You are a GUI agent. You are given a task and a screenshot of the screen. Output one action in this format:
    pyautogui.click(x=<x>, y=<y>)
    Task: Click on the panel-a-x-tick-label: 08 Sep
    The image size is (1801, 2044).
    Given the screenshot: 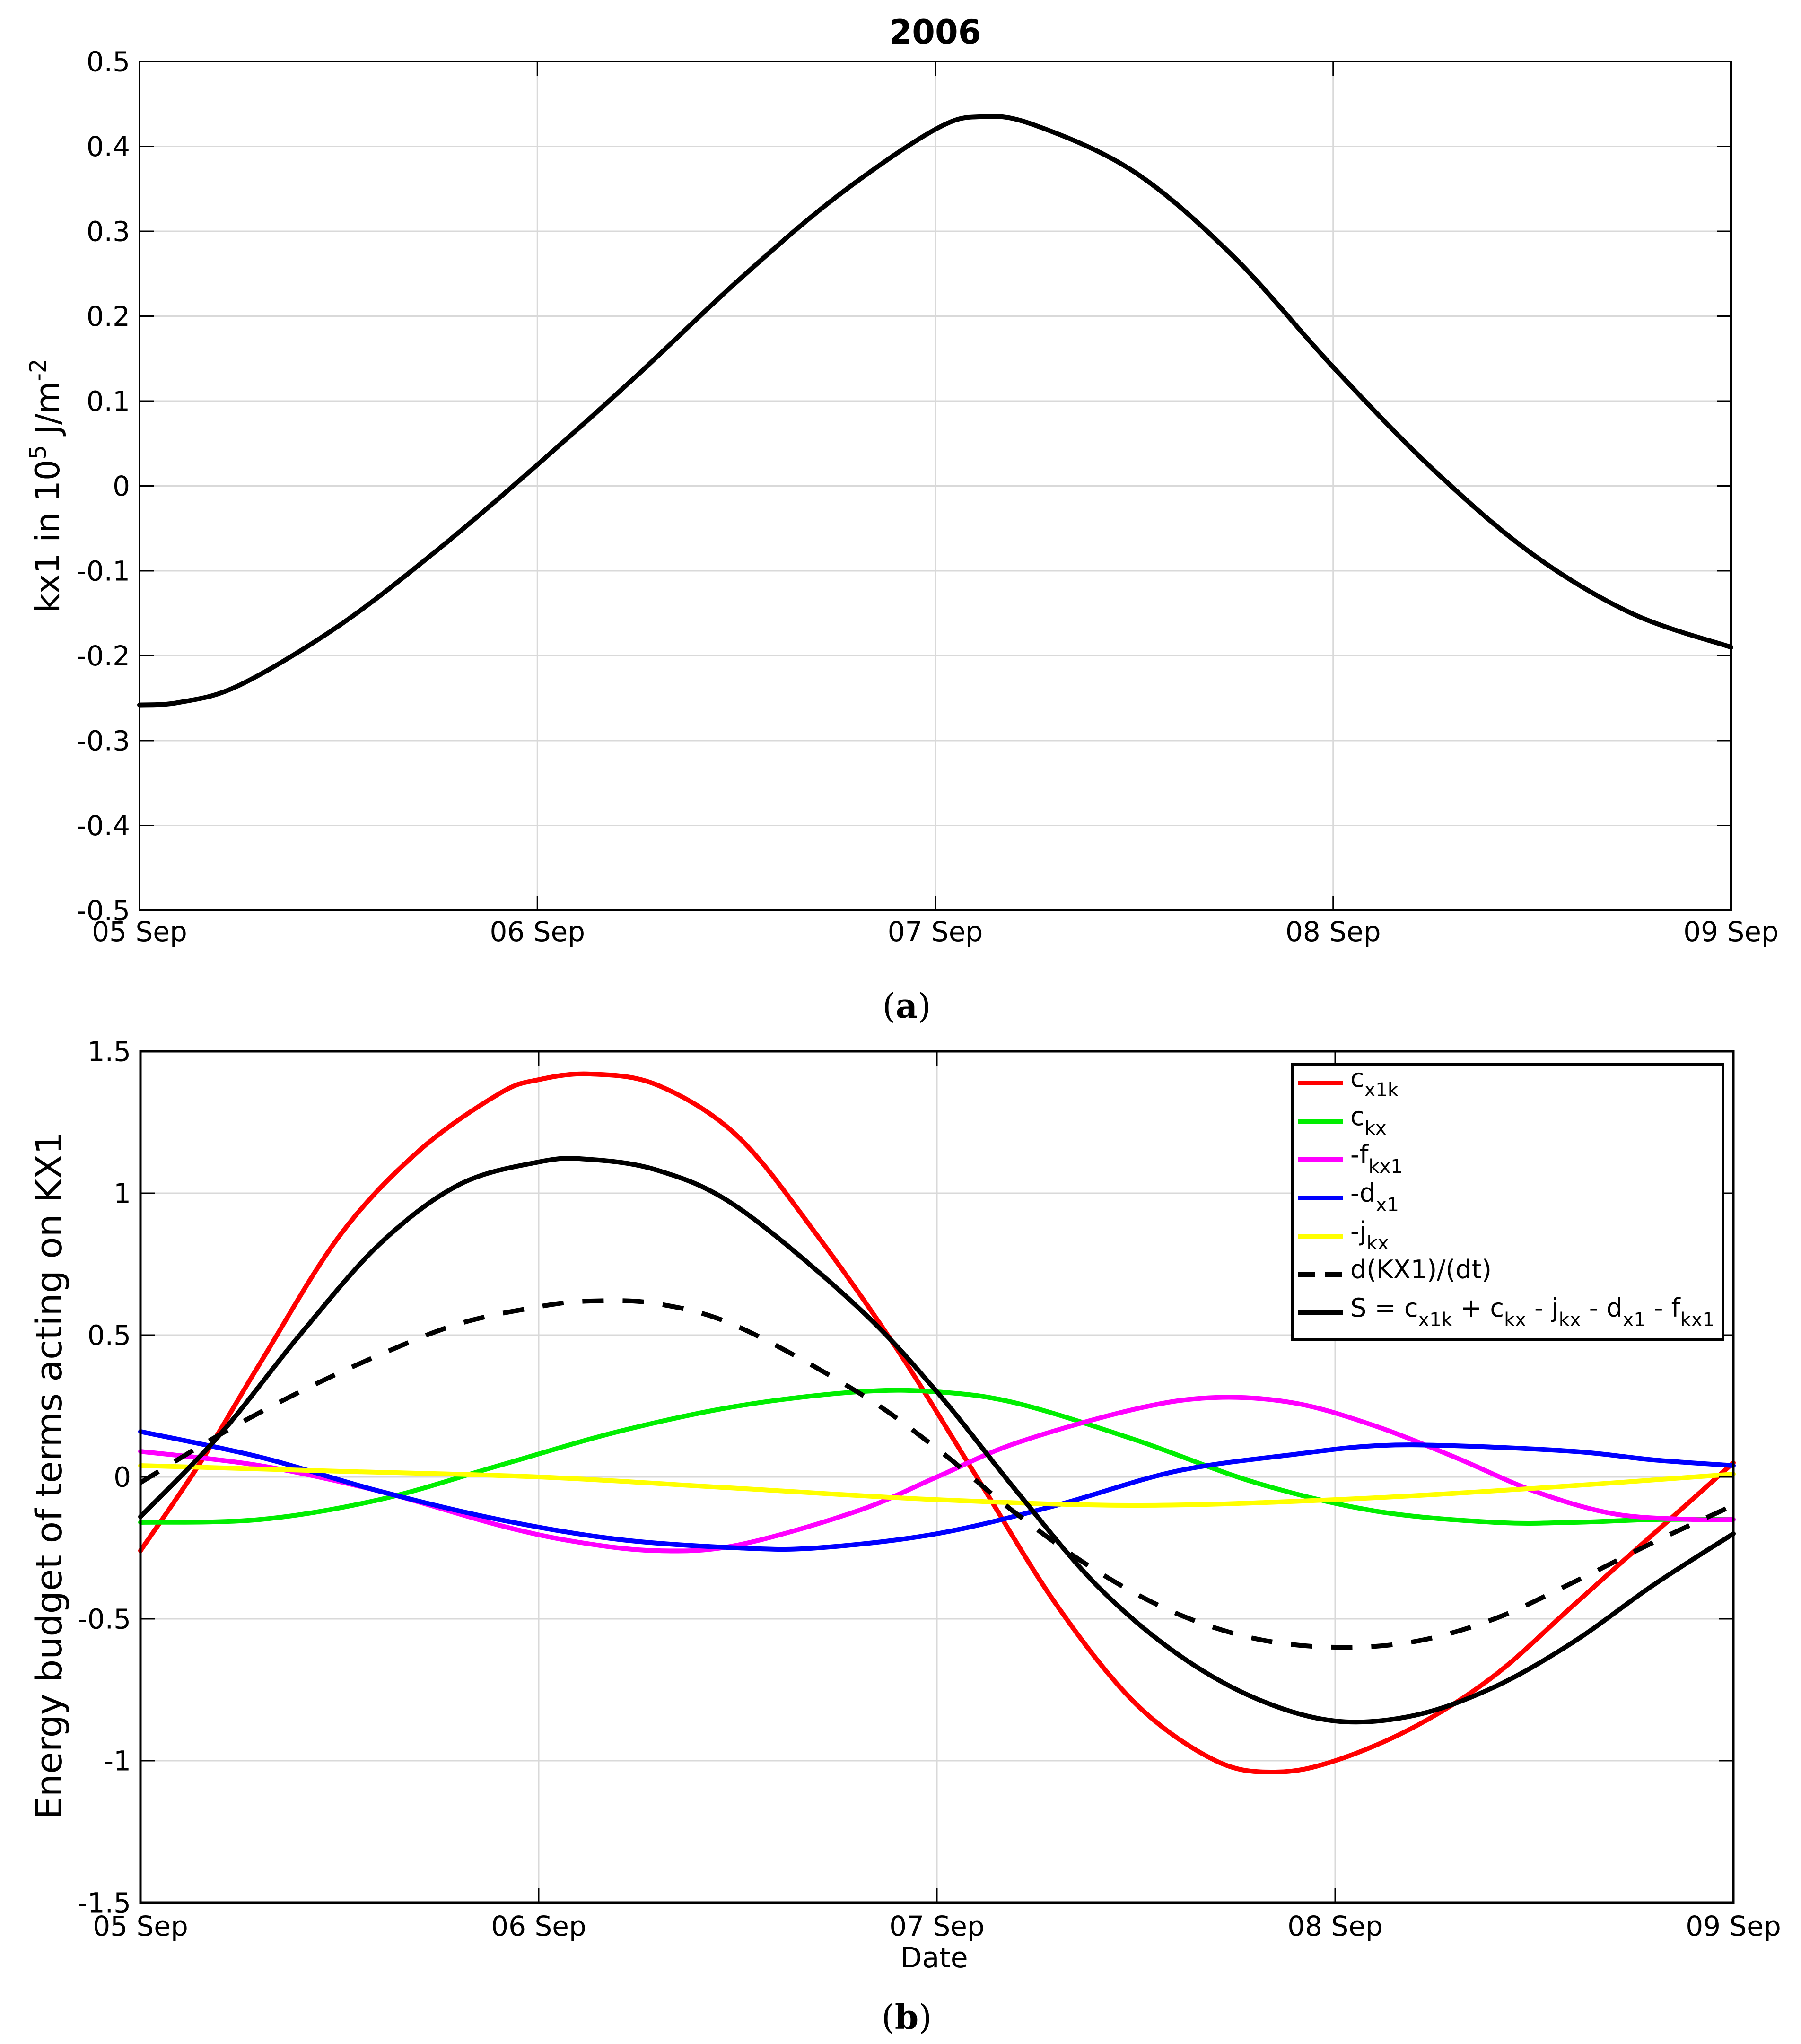 What is the action you would take?
    pyautogui.click(x=1333, y=932)
    